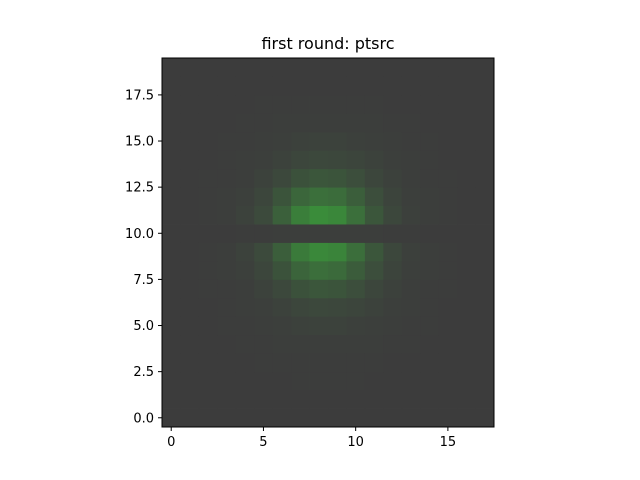  Describe the element at coordinates (171, 442) in the screenshot. I see `x-tick-label: 0` at that location.